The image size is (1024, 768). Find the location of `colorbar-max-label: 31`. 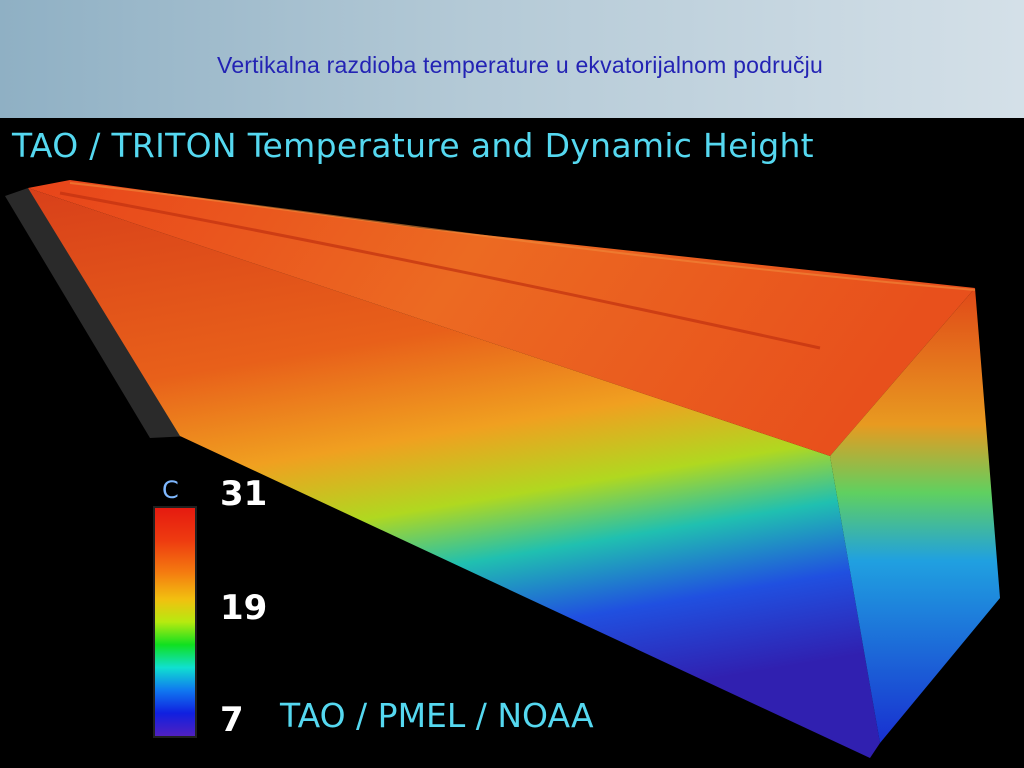

colorbar-max-label: 31 is located at coordinates (244, 494).